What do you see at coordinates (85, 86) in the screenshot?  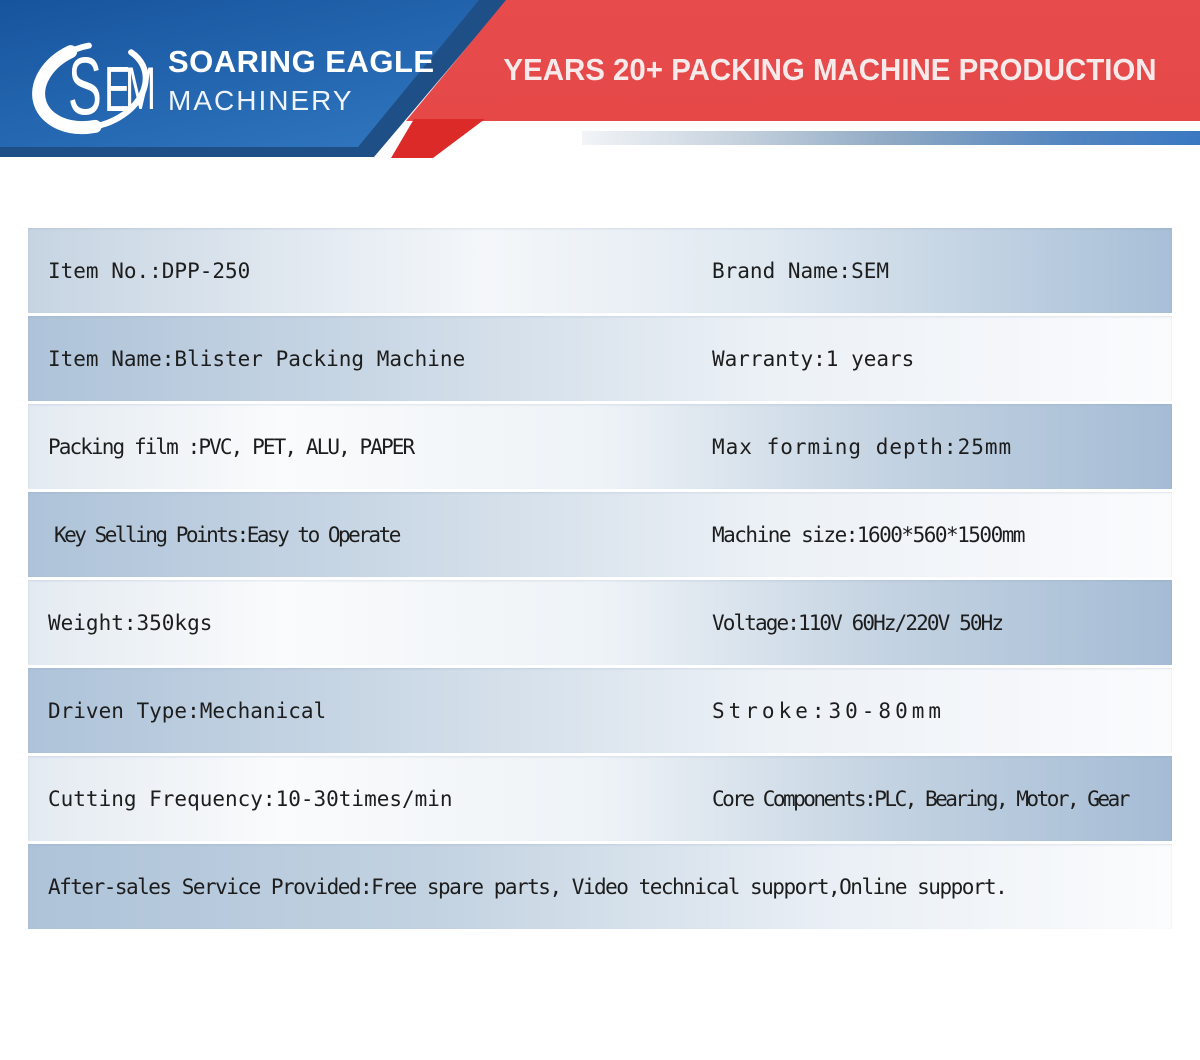 I see `logo-letter-s: S` at bounding box center [85, 86].